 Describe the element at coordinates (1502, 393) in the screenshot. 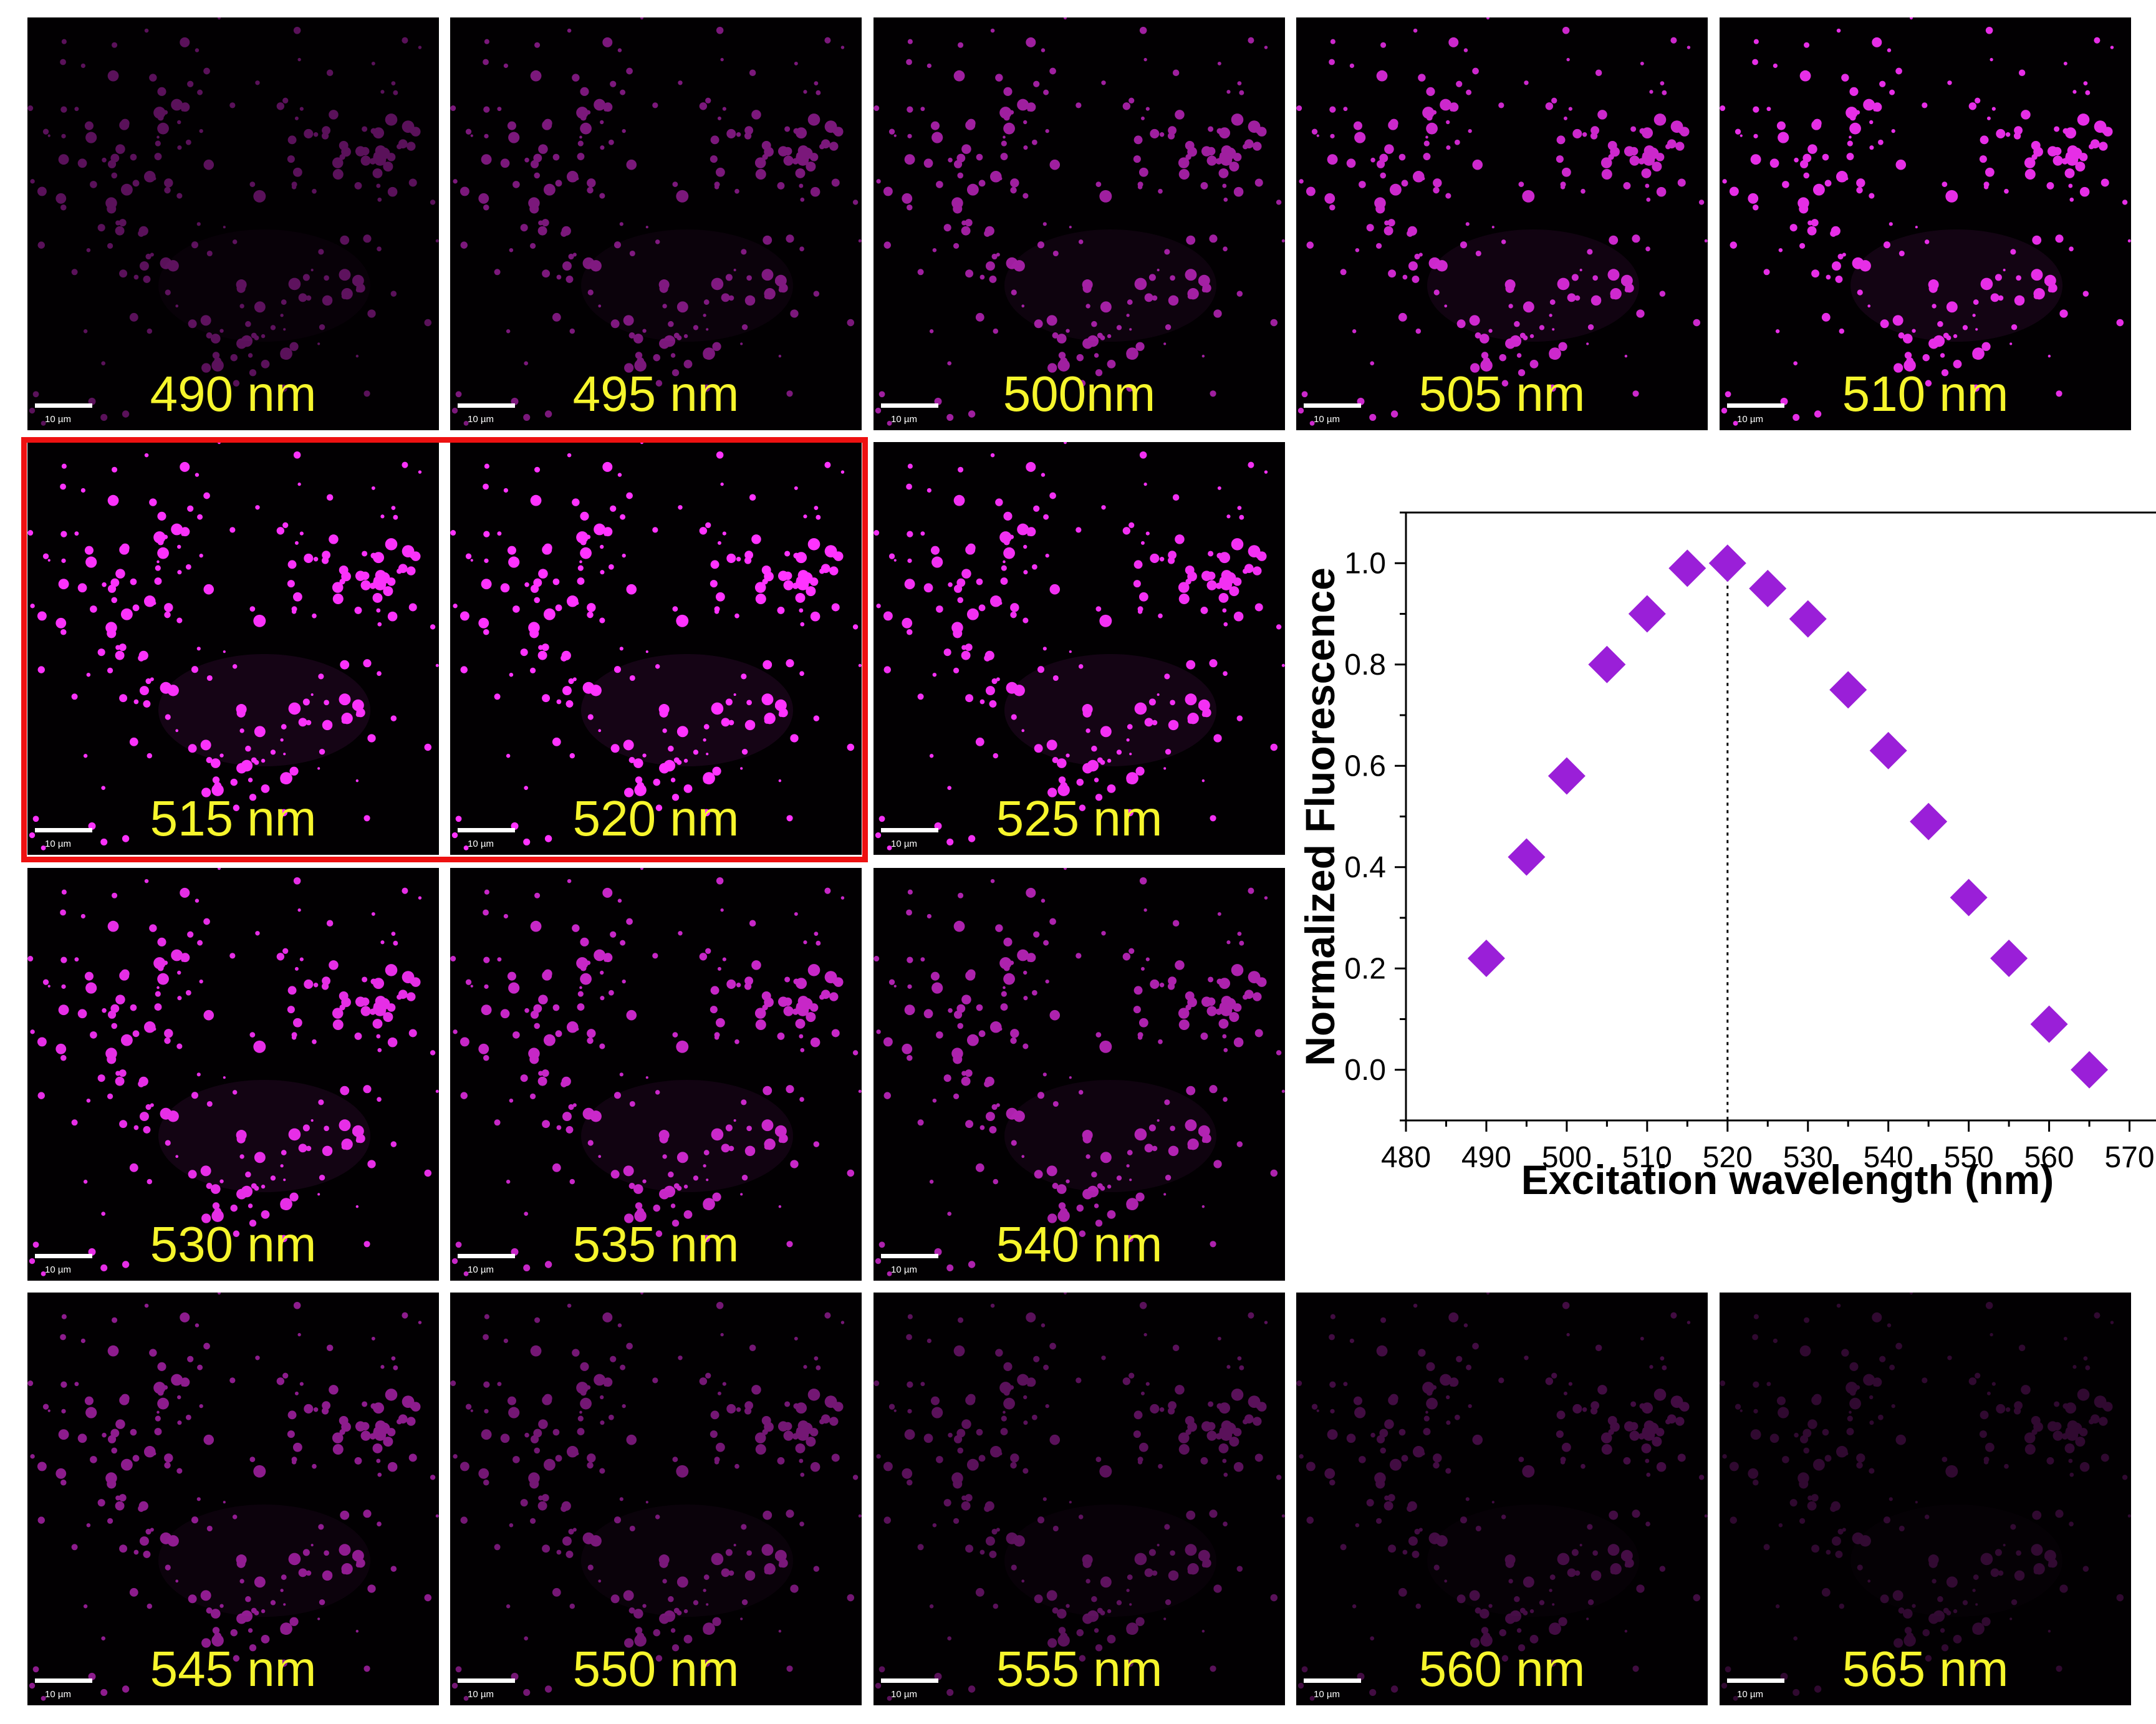

I see `wavelength-label: 505 nm` at that location.